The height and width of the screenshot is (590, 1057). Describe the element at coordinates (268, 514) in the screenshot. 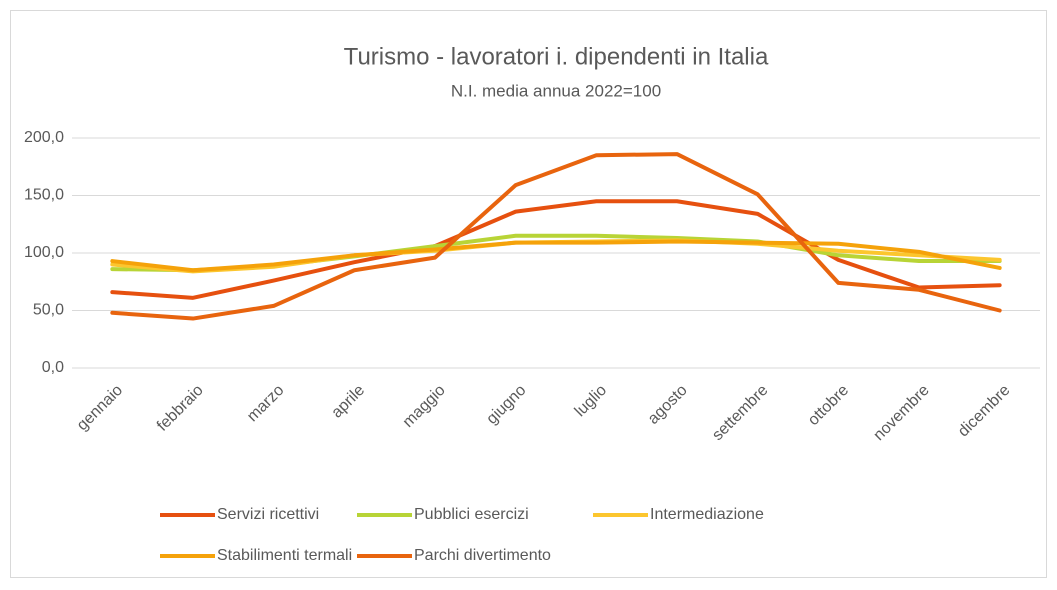

I see `legend-label: Servizi ricettivi` at that location.